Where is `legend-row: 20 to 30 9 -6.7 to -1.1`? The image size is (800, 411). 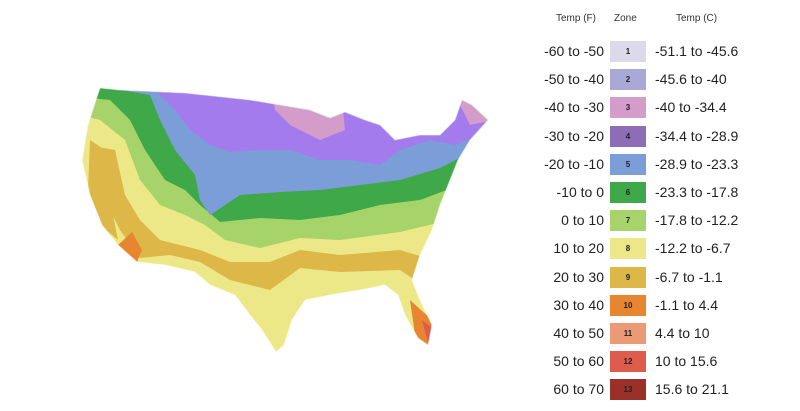 legend-row: 20 to 30 9 -6.7 to -1.1 is located at coordinates (660, 278).